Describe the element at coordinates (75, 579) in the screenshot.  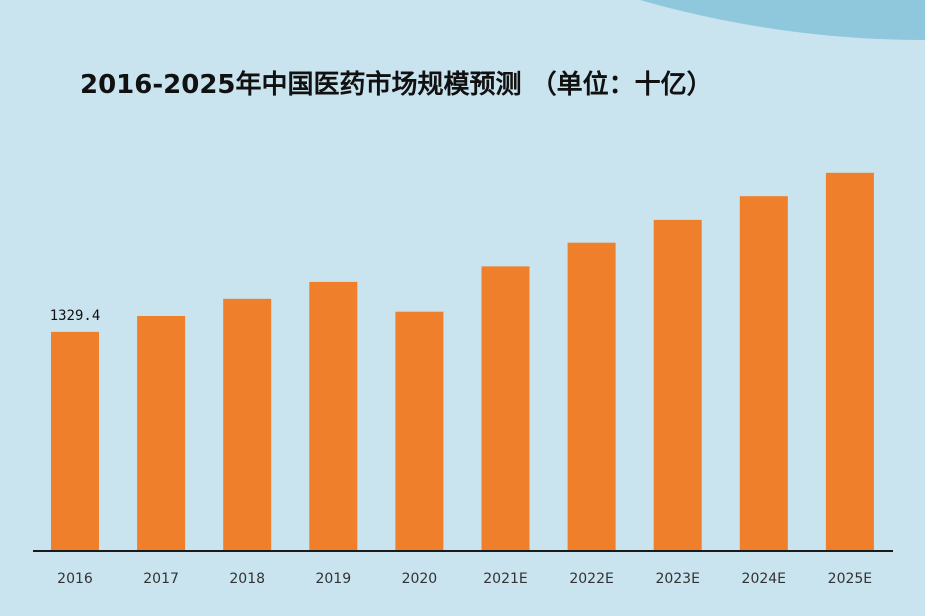
I see `x-tick-label-2016: 2016` at that location.